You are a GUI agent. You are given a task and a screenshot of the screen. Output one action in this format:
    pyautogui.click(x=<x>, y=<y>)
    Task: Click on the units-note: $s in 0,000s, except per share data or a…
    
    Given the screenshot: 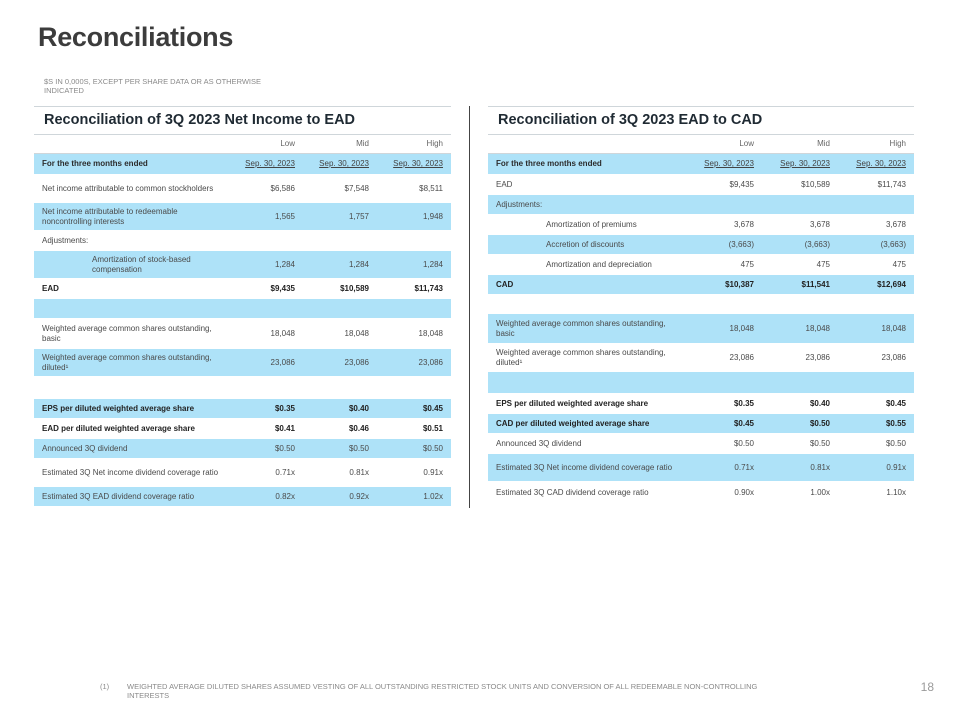 What is the action you would take?
    pyautogui.click(x=153, y=86)
    